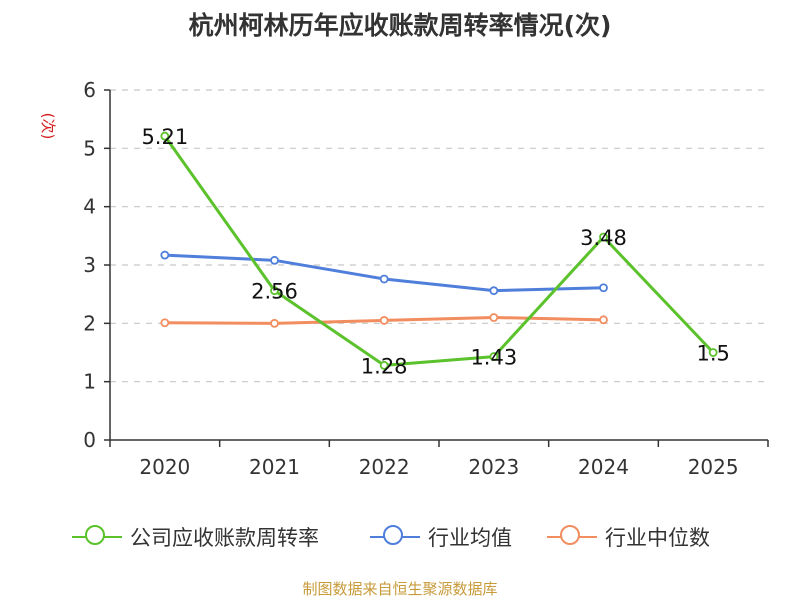  What do you see at coordinates (400, 25) in the screenshot?
I see `chart-title: 杭州柯林历年应收账款周转率情况(次)` at bounding box center [400, 25].